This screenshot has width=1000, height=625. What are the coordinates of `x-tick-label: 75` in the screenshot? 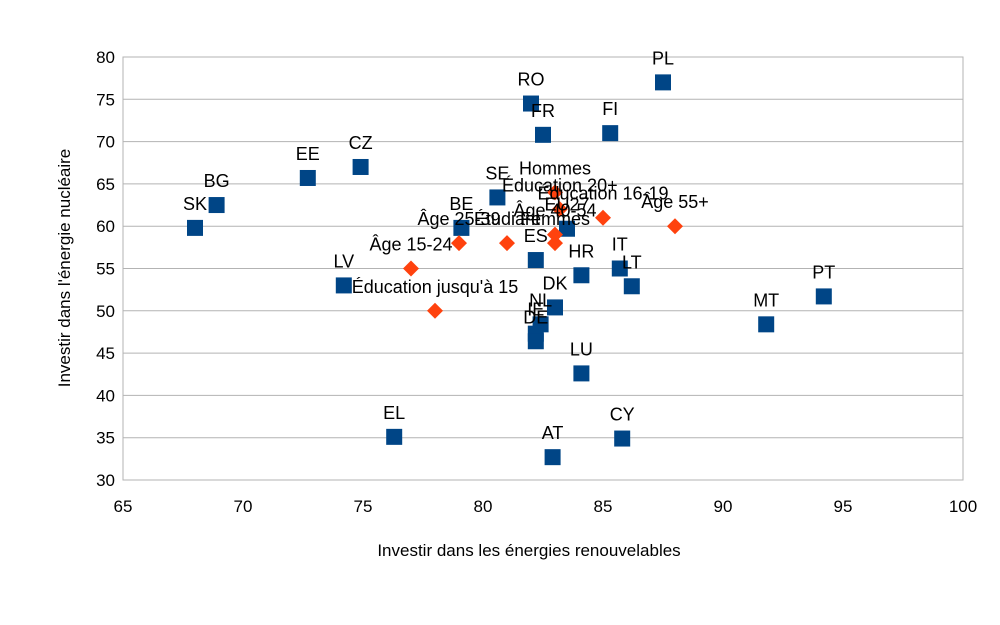 It's located at (363, 506).